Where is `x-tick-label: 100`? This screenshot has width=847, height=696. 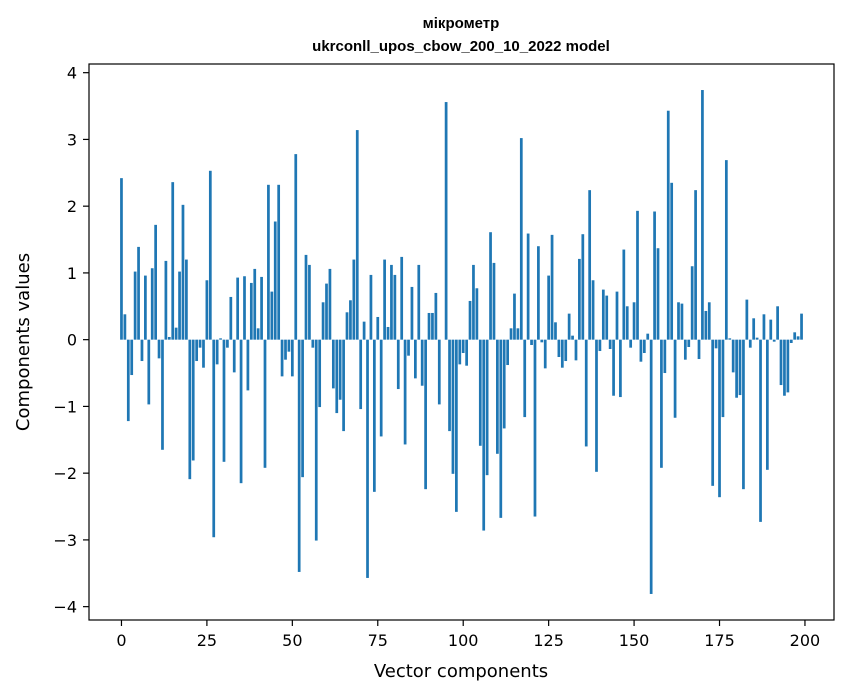 x-tick-label: 100 is located at coordinates (463, 640).